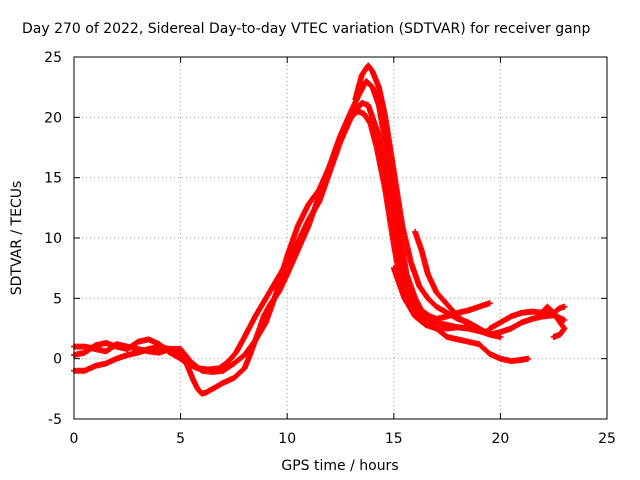 The width and height of the screenshot is (640, 480). Describe the element at coordinates (551, 321) in the screenshot. I see `series-sat-track-H` at that location.